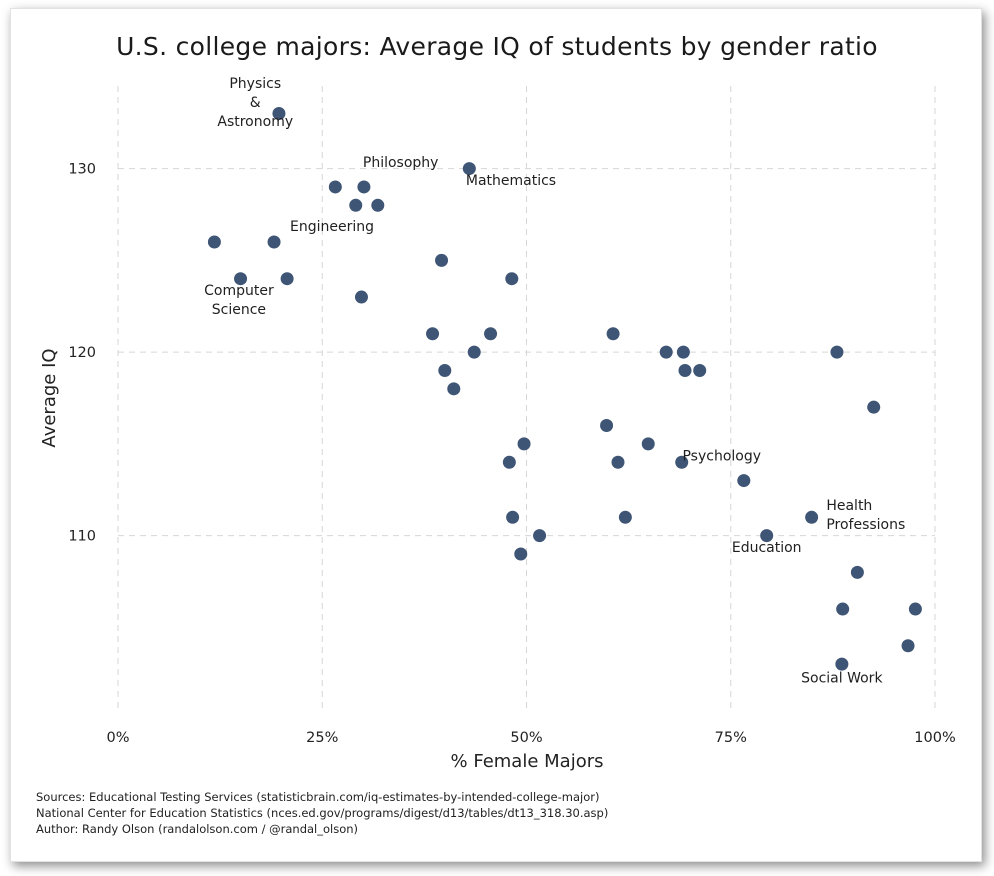 This screenshot has height=876, width=994. Describe the element at coordinates (117, 738) in the screenshot. I see `x-tick-label: 0%` at that location.